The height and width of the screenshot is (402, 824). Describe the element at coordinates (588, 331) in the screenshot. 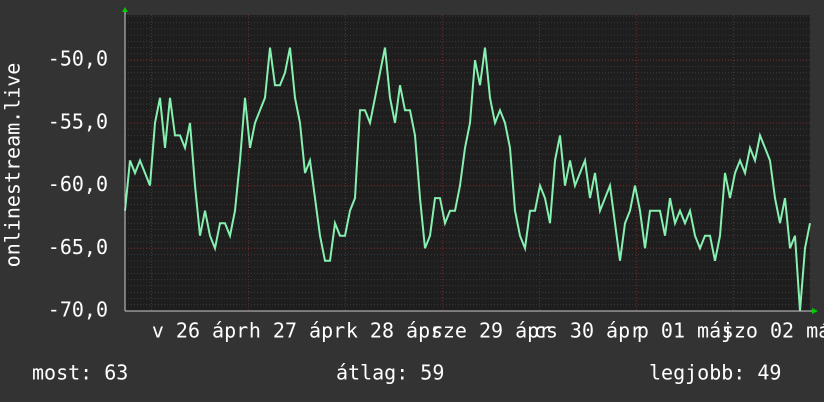

I see `x-tick-label: cs 30 ápr` at that location.